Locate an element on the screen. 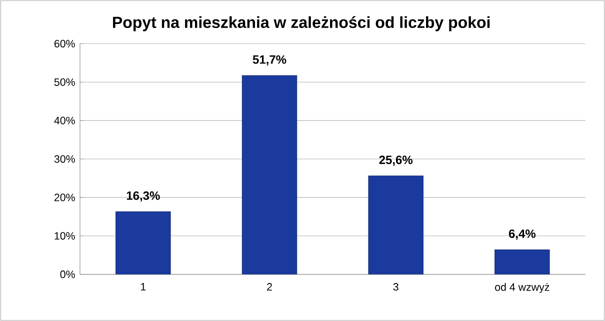 This screenshot has height=321, width=605. y-tick-label: 0% is located at coordinates (67, 274).